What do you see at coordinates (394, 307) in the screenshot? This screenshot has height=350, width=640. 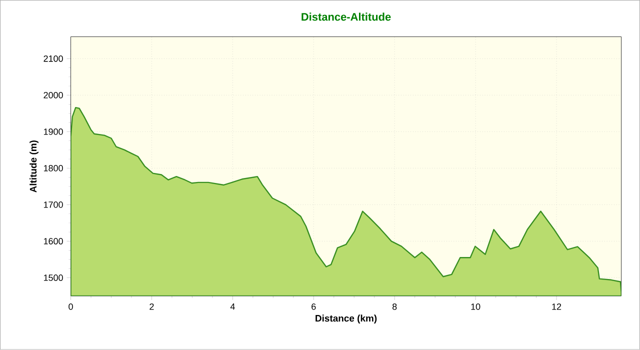 I see `x-tick-label: 8` at bounding box center [394, 307].